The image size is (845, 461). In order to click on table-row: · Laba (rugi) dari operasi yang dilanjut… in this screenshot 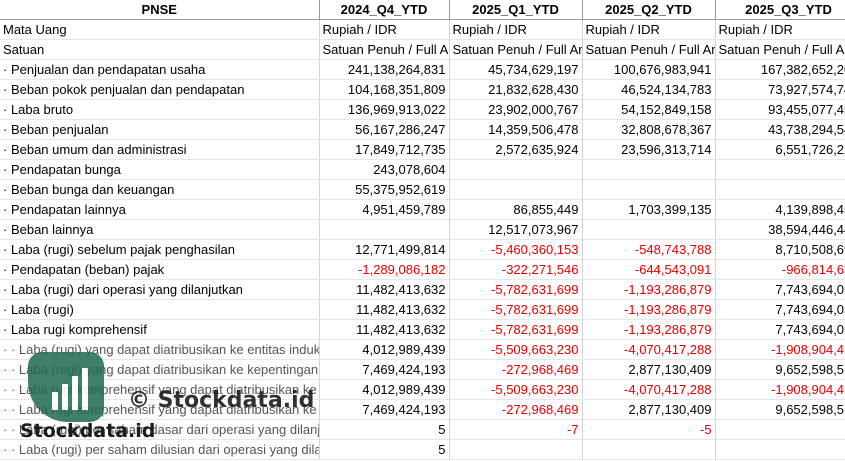, I will do `click(422, 289)`.